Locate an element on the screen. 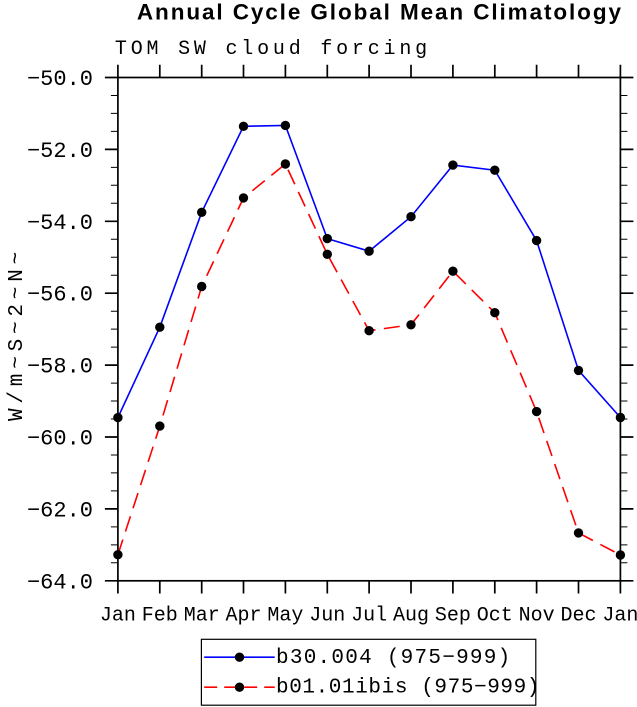 This screenshot has height=707, width=637. svg-text: b01.01ibis (975−999) is located at coordinates (408, 688).